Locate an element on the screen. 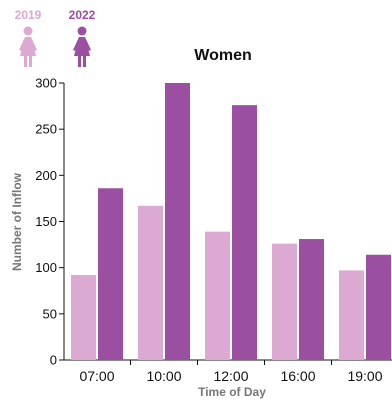 This screenshot has height=403, width=392. y-tick-label: 50 is located at coordinates (50, 313).